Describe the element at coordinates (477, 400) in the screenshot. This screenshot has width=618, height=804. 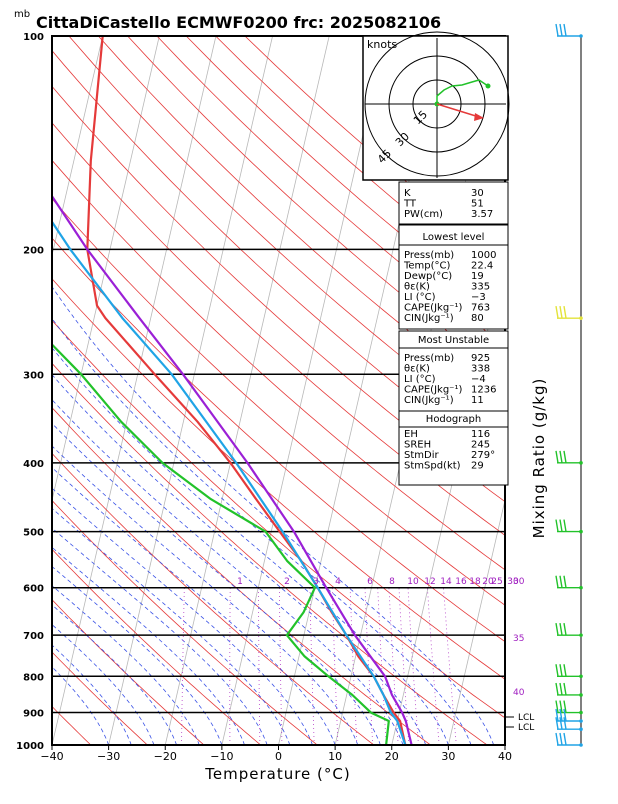
I see `unstable-index-value: 11` at that location.